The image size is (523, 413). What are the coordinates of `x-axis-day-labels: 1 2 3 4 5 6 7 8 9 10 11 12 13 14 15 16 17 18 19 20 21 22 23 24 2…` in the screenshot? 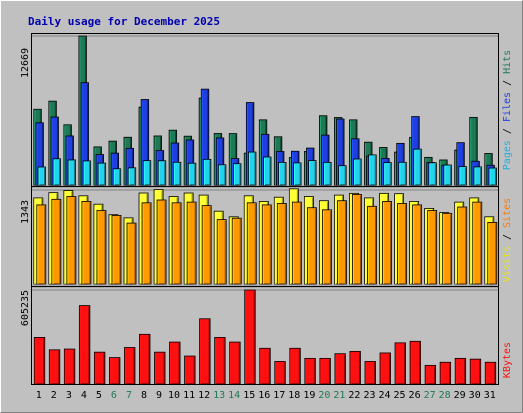 It's located at (266, 395).